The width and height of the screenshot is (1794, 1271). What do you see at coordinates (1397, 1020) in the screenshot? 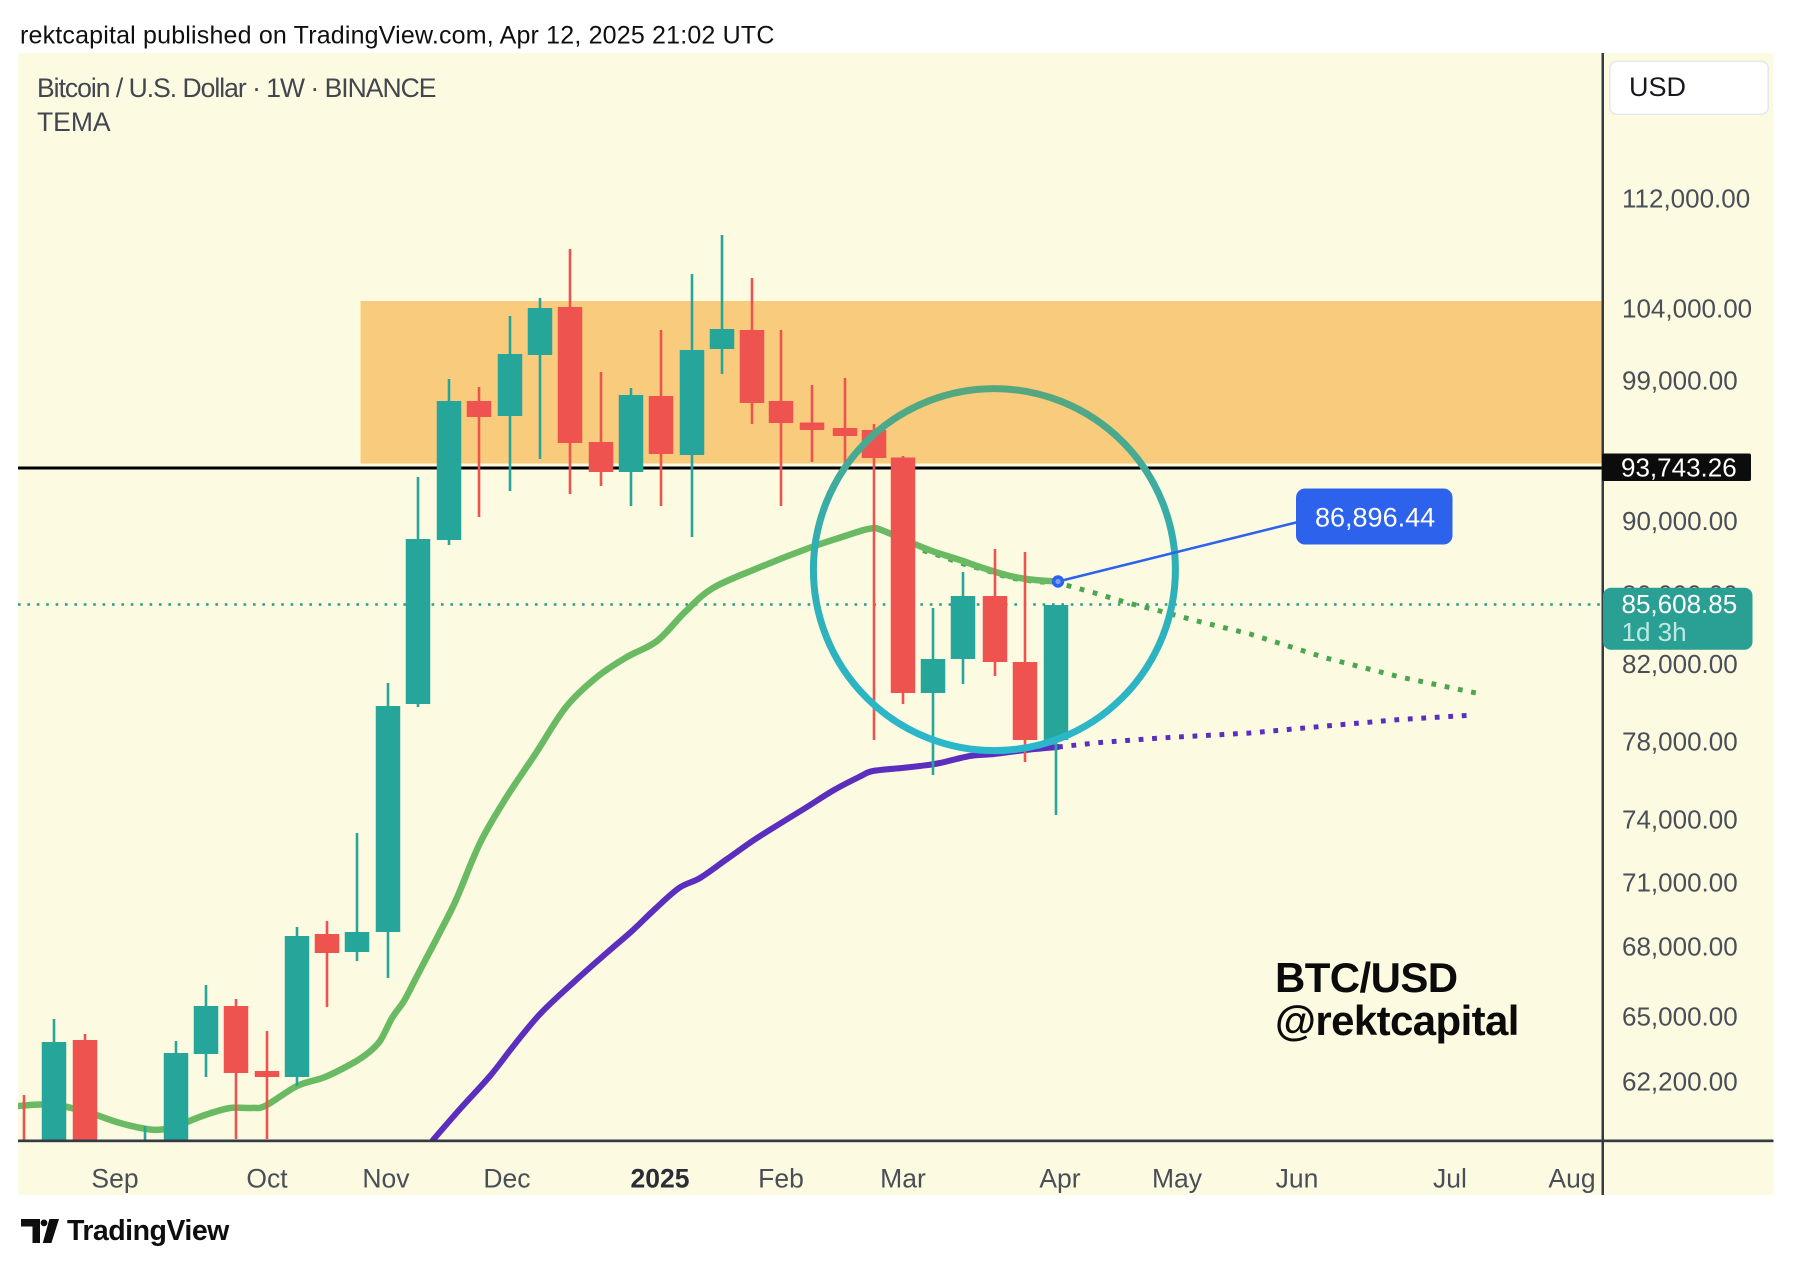
I see `svg-text: @rektcapital` at bounding box center [1397, 1020].